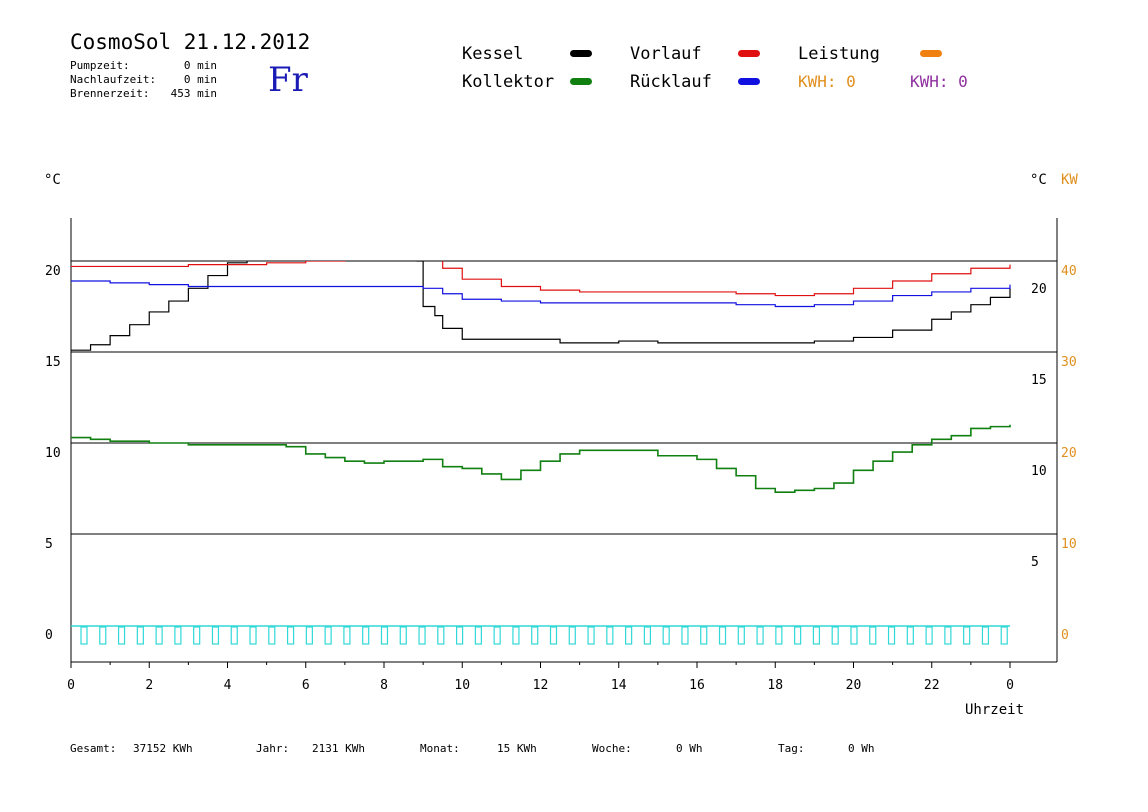  I want to click on y-tick-right-kw-0: 0, so click(1065, 635).